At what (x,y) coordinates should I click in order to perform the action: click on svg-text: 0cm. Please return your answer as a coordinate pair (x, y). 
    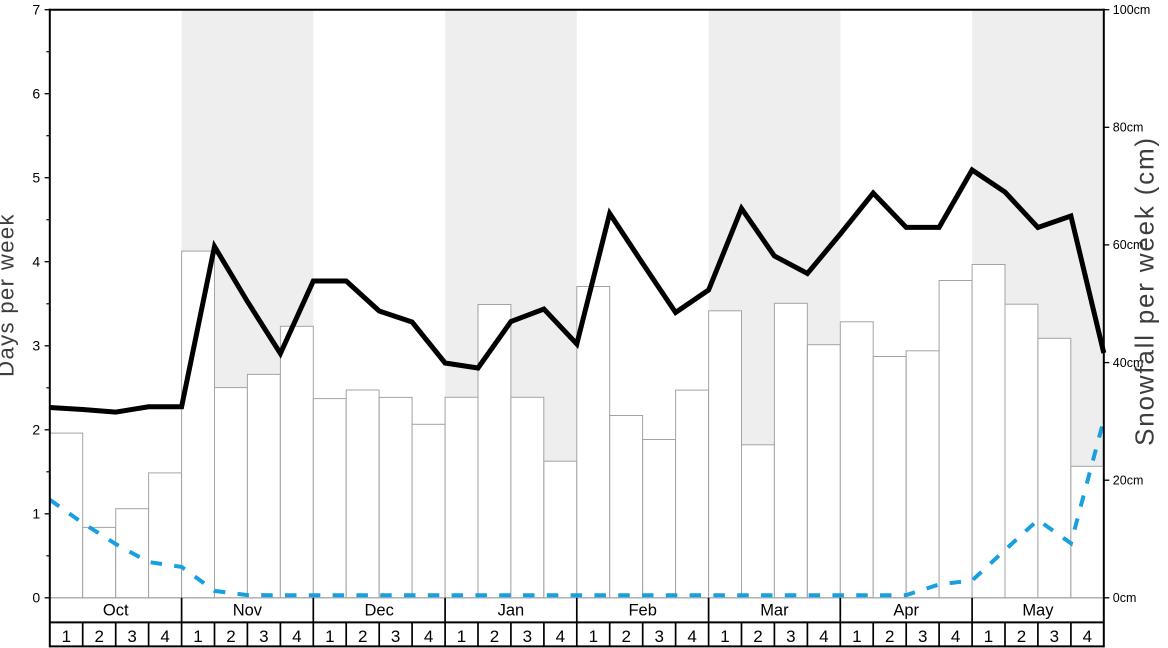
    Looking at the image, I should click on (1125, 598).